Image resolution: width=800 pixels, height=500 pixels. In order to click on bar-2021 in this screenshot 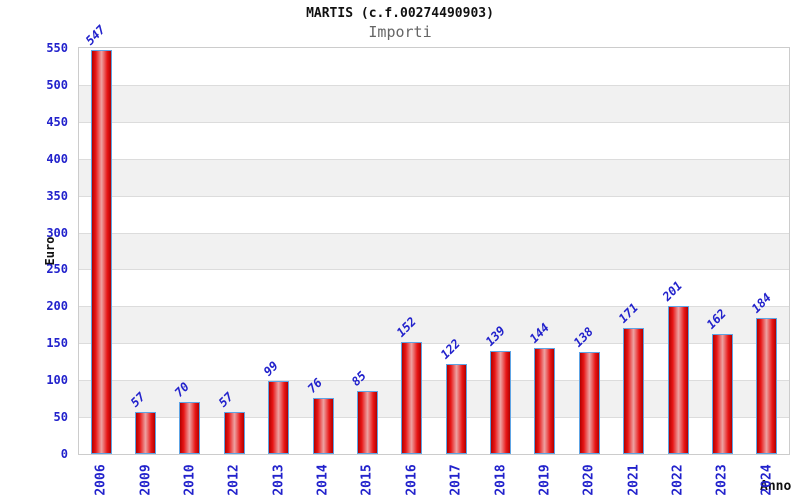, I will do `click(634, 390)`.